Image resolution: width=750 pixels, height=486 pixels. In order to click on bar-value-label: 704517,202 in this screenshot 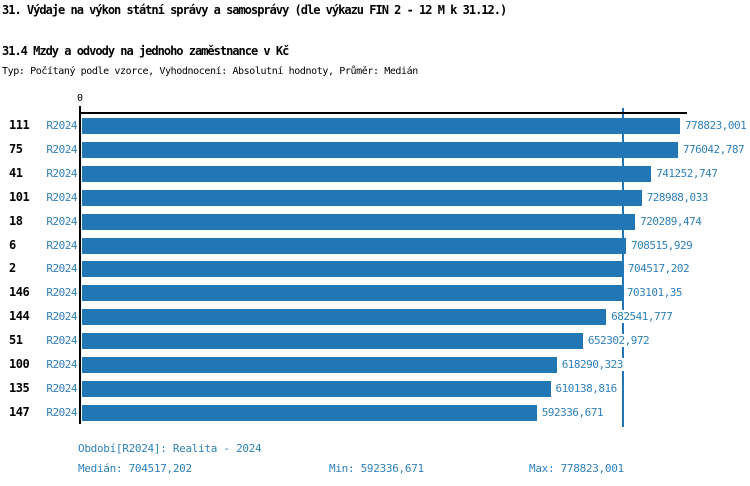, I will do `click(658, 269)`.